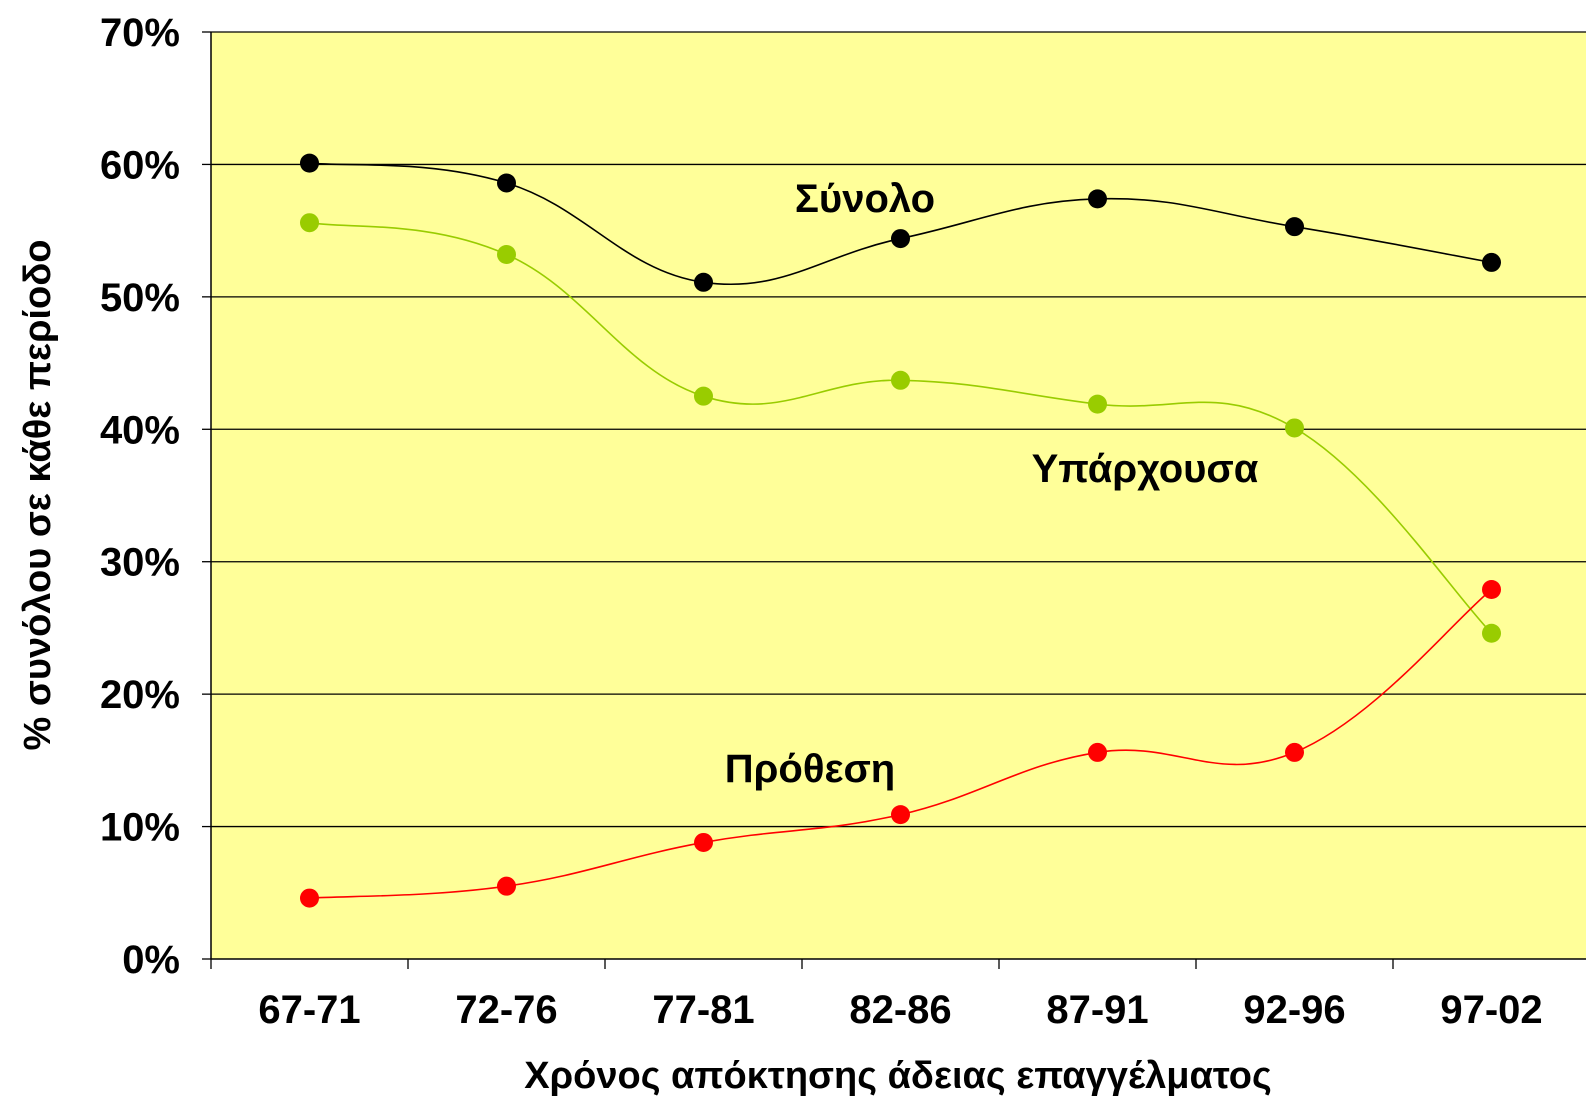 This screenshot has width=1586, height=1102. What do you see at coordinates (151, 960) in the screenshot?
I see `y-tick-label: 0%` at bounding box center [151, 960].